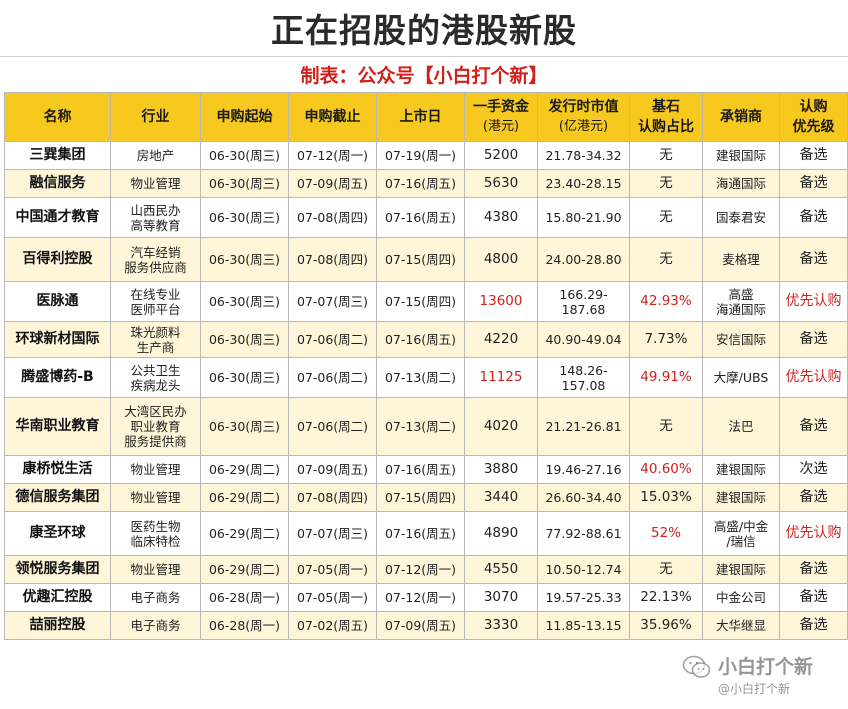  I want to click on cell-lot: 4220, so click(501, 339).